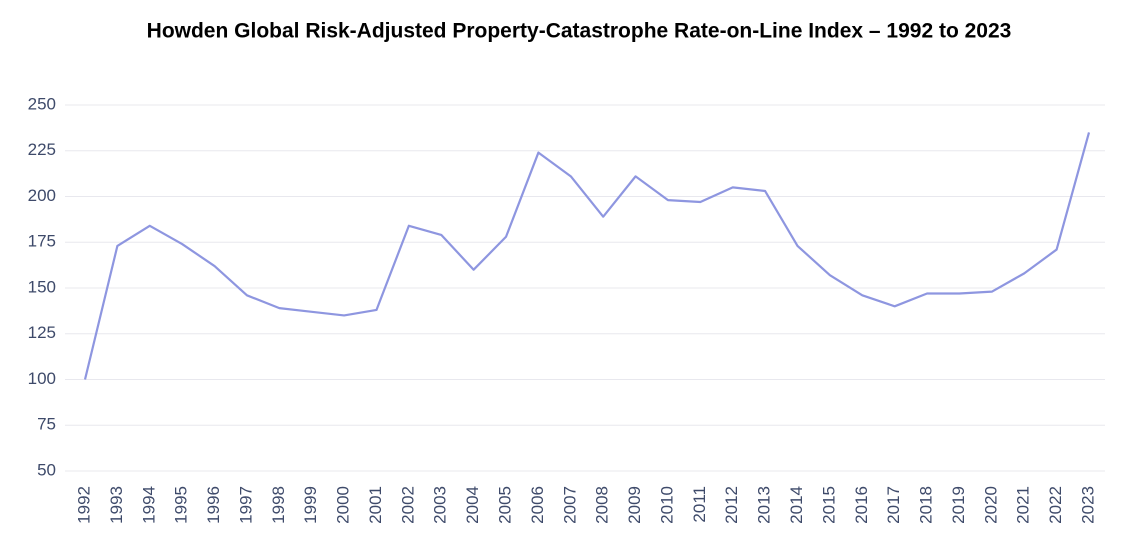 This screenshot has width=1130, height=546. Describe the element at coordinates (796, 505) in the screenshot. I see `x-tick-label: 2014` at that location.